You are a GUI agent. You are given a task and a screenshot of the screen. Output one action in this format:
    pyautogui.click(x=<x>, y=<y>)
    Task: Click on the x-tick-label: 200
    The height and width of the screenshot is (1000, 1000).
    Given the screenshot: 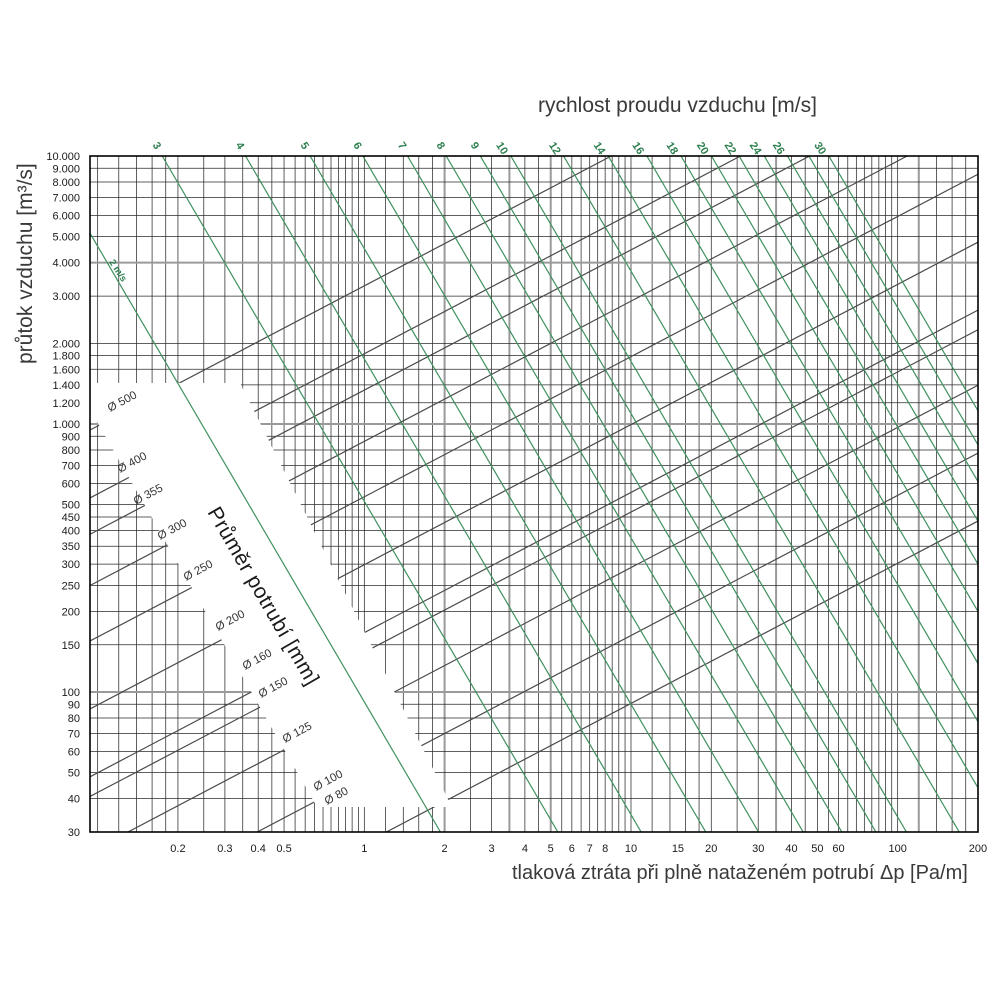 What is the action you would take?
    pyautogui.click(x=978, y=849)
    